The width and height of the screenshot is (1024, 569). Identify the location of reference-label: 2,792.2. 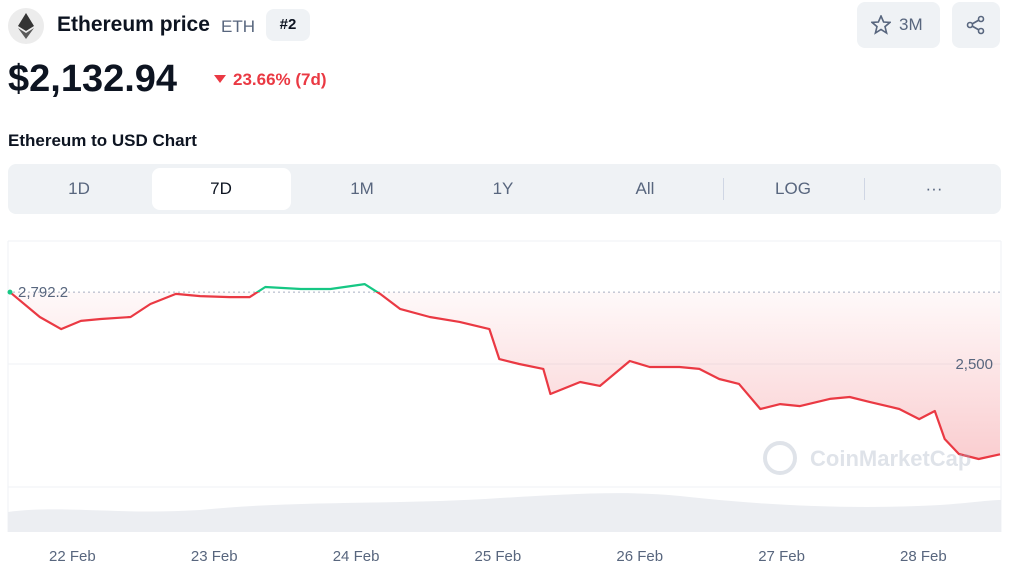
(43, 292).